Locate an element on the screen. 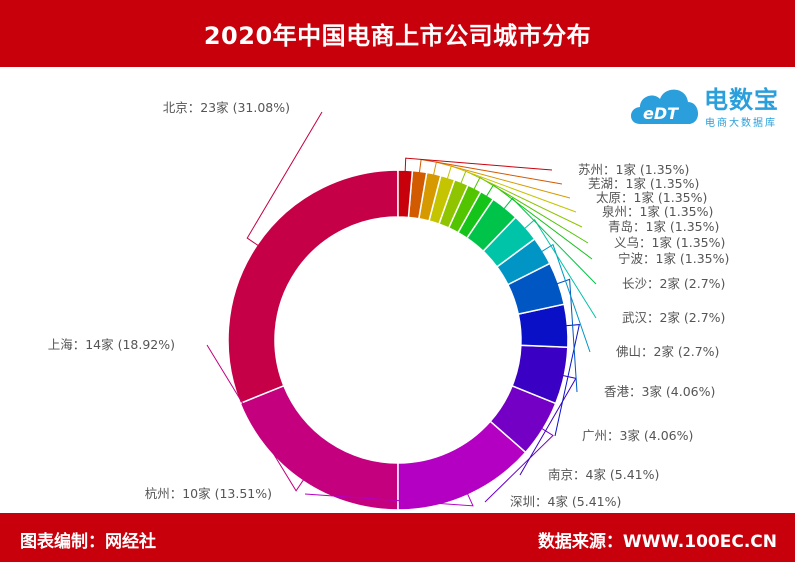  slice-label-苏州: 苏州：1家 (1.35%) is located at coordinates (633, 169).